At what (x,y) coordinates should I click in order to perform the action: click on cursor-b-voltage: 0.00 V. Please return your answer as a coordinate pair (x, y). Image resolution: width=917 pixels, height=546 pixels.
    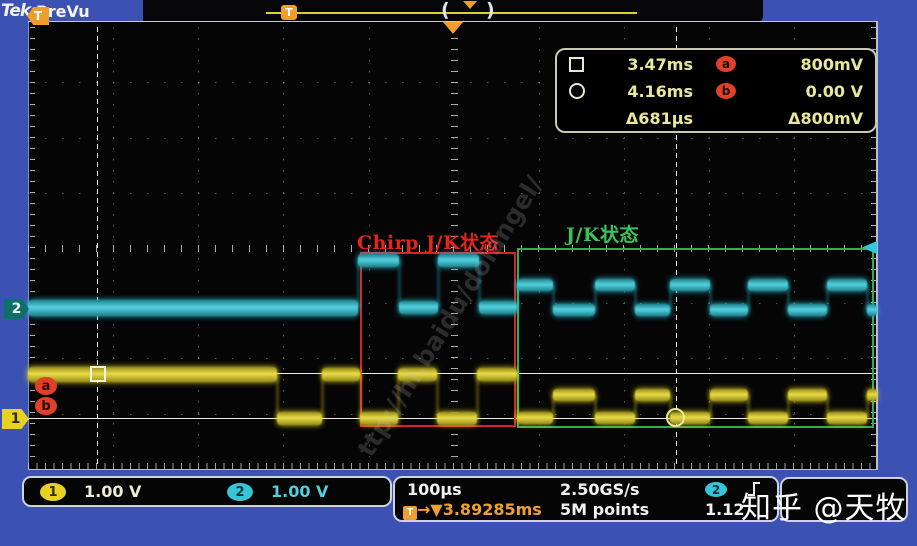
    Looking at the image, I should click on (834, 91).